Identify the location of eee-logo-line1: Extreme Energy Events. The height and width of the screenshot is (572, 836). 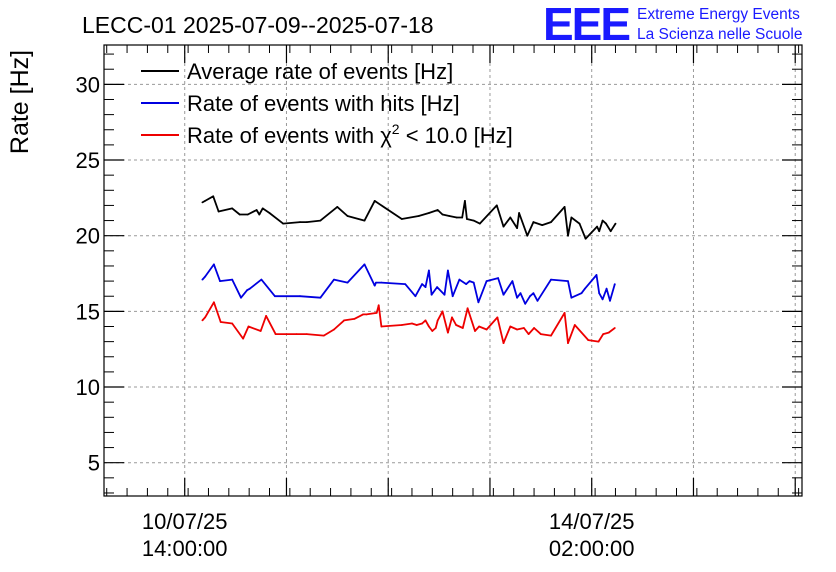
(718, 14).